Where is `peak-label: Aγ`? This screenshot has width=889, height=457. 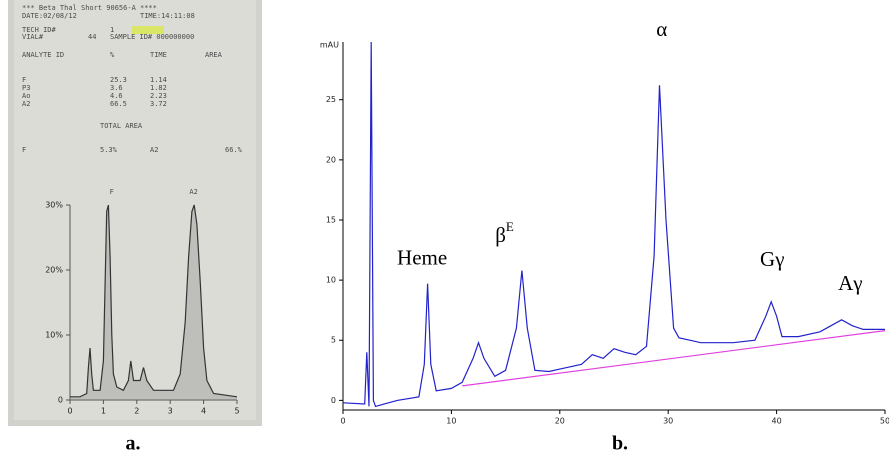
peak-label: Aγ is located at coordinates (850, 283).